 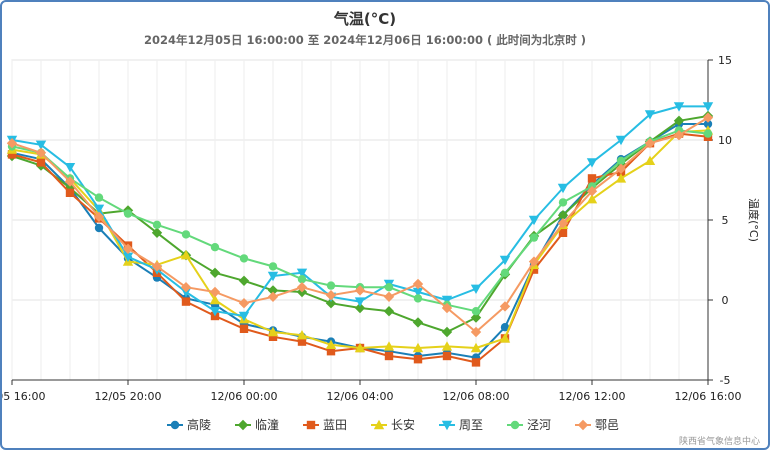 I want to click on legend-label: 泾河, so click(x=539, y=425).